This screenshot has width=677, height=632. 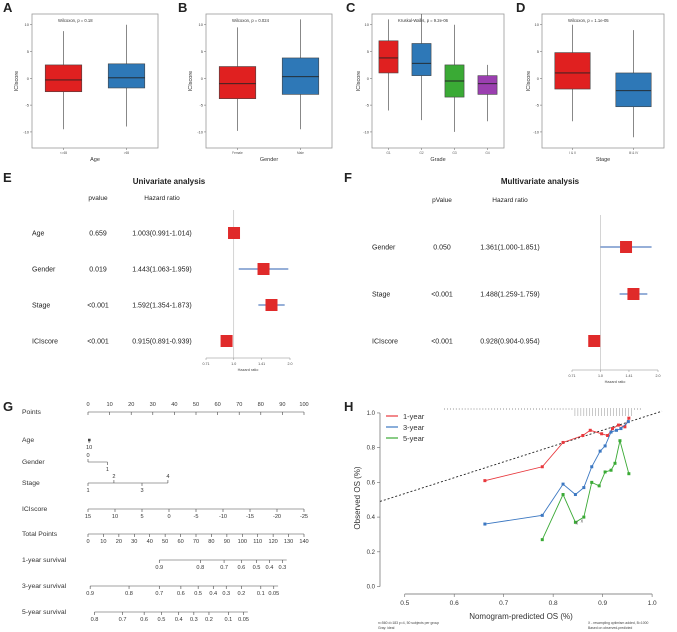 What do you see at coordinates (162, 198) in the screenshot?
I see `hazard-ratio-header: Hazard ratio` at bounding box center [162, 198].